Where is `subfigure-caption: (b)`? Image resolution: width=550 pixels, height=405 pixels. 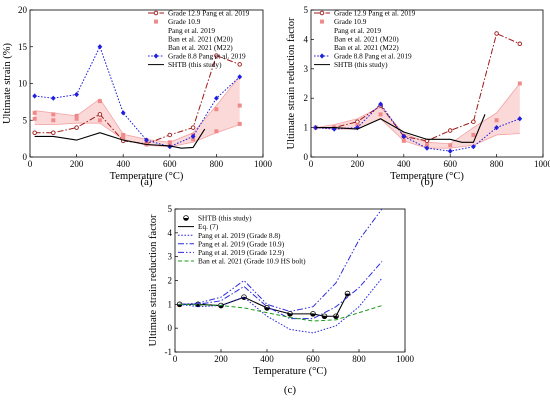
subfigure-caption: (b) is located at coordinates (427, 182).